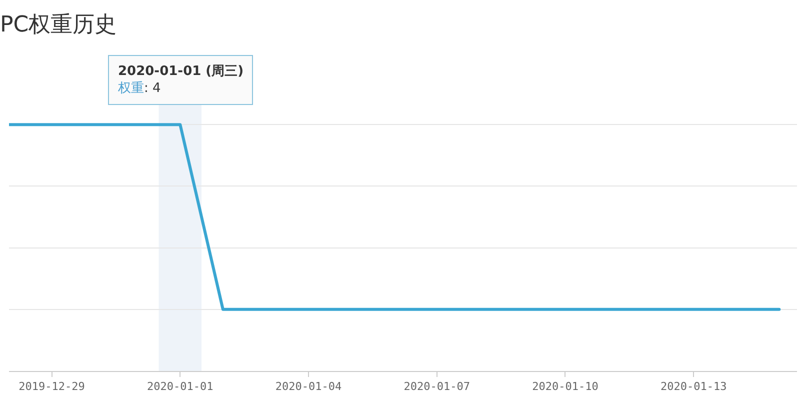  I want to click on annotation: 2020-01-01 (周三) 权重: 4, so click(180, 80).